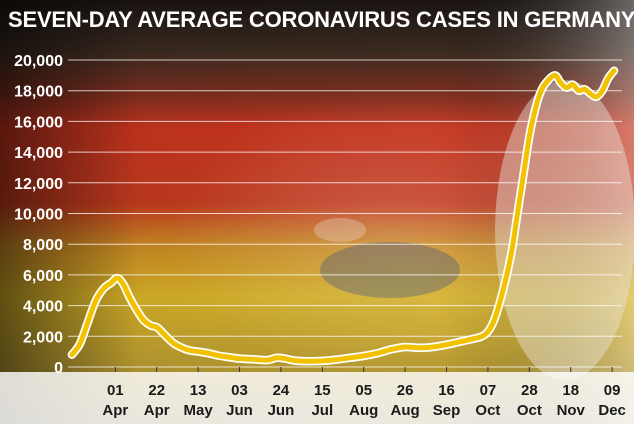 Image resolution: width=634 pixels, height=424 pixels. Describe the element at coordinates (38, 184) in the screenshot. I see `y-tick-label: 12,000` at that location.